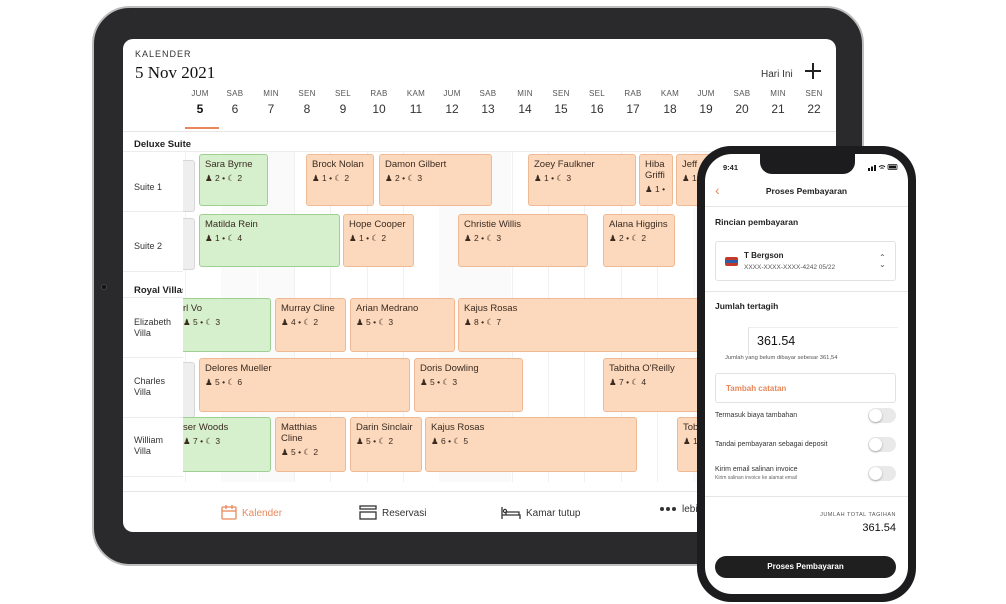 The image size is (1006, 604). Describe the element at coordinates (148, 246) in the screenshot. I see `room-suite-2: Suite 2` at that location.